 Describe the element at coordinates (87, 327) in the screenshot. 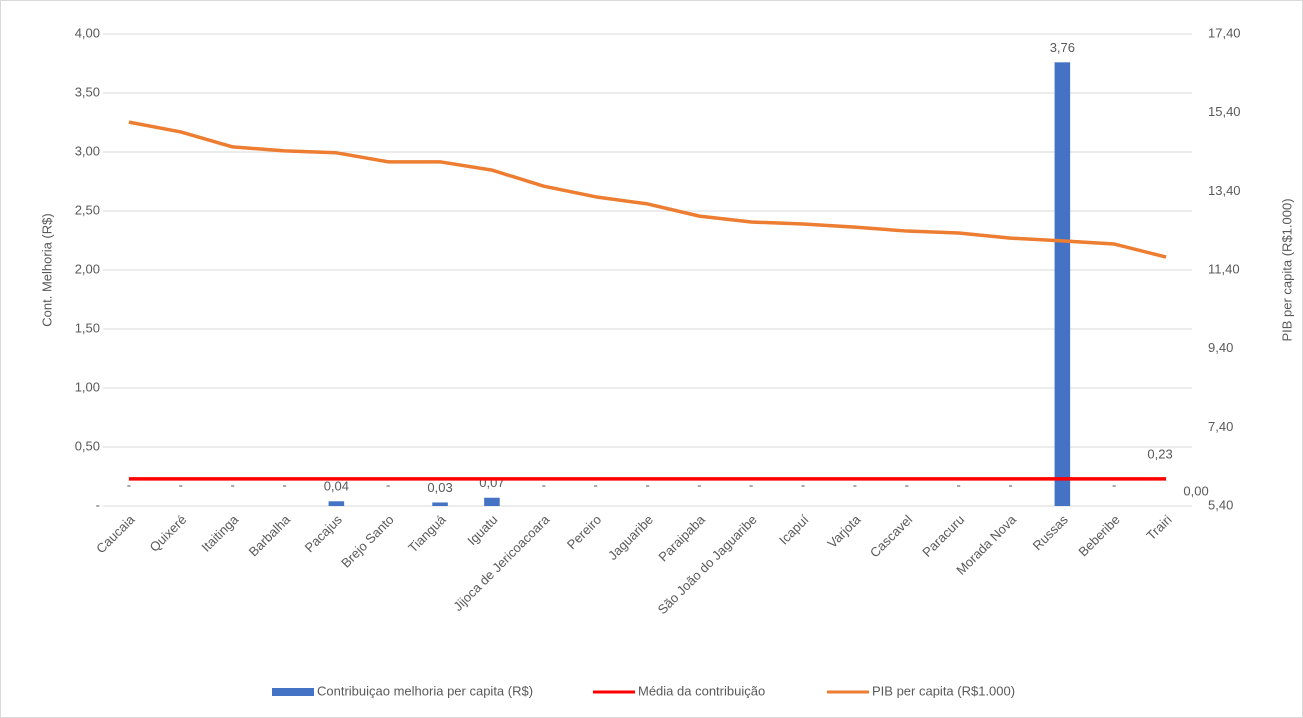

I see `y-tick-label: 1,50` at that location.